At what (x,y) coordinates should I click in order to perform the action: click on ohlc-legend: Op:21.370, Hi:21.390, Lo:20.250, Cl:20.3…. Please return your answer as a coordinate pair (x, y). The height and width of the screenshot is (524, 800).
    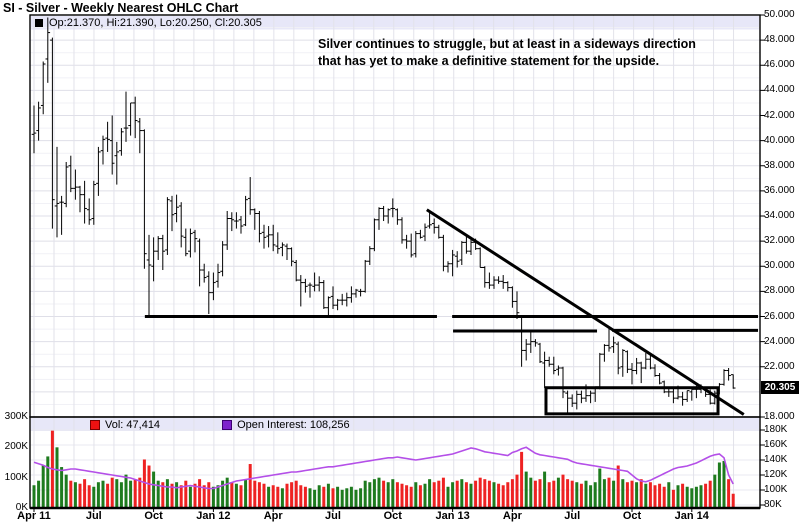
    Looking at the image, I should click on (148, 23).